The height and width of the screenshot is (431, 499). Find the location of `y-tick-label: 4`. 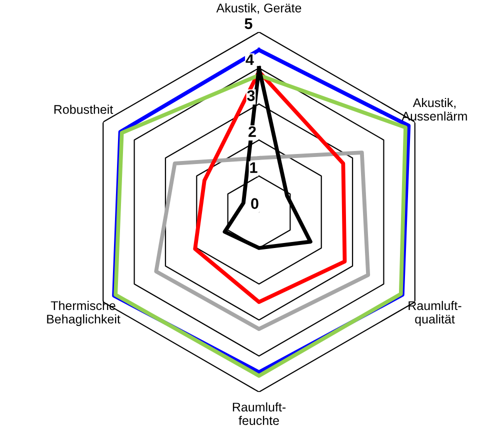

y-tick-label: 4 is located at coordinates (250, 59).